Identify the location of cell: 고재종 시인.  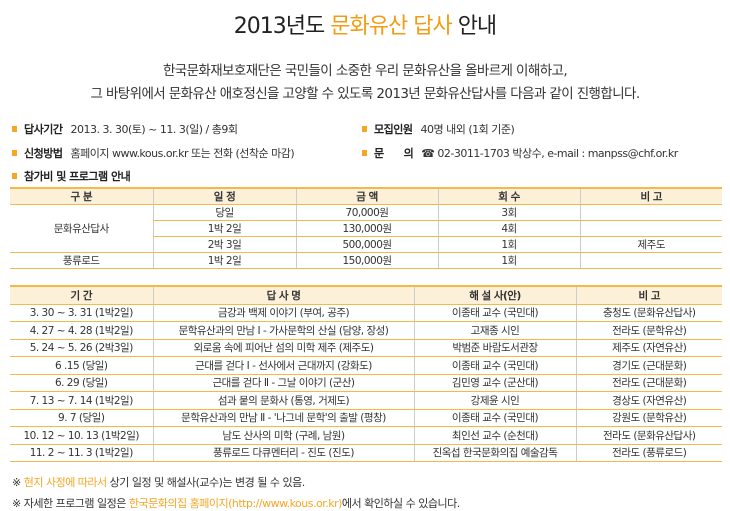
(494, 330).